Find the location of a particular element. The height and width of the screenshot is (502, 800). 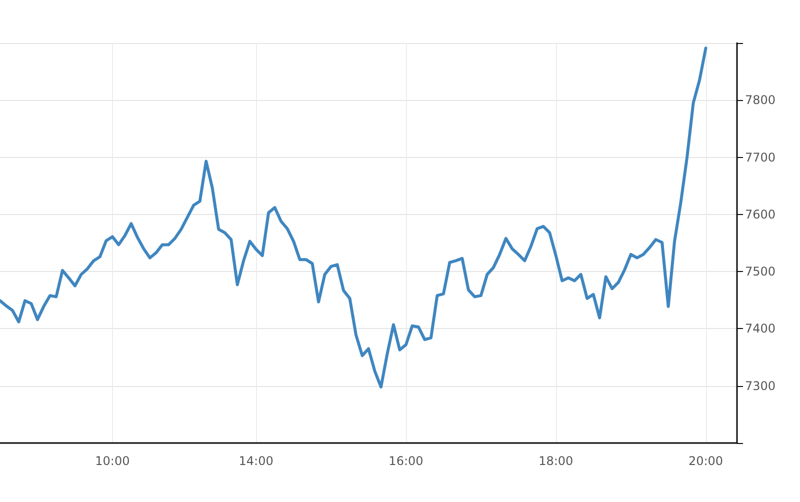

x-tick-label: 18:00 is located at coordinates (556, 461).